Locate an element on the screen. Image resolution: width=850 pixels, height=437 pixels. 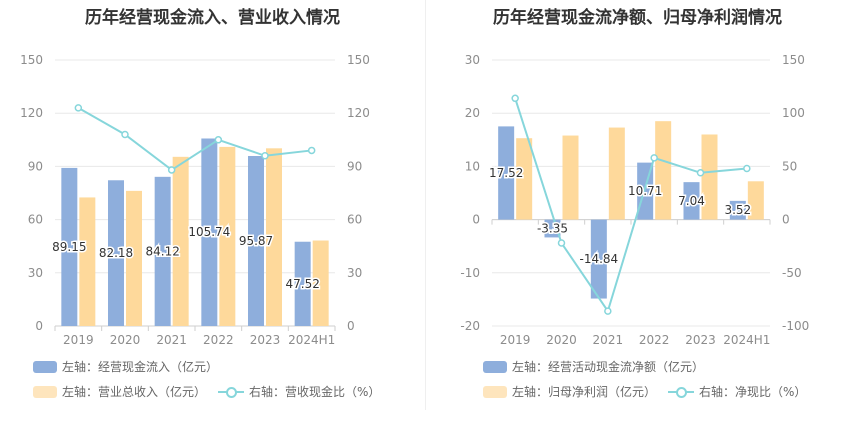
bar-data-label: -3.35 is located at coordinates (552, 229).